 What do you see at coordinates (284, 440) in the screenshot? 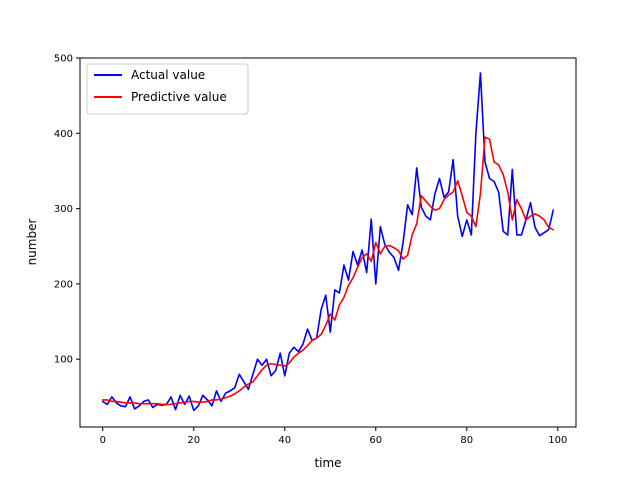
I see `x-tick-label: 40` at bounding box center [284, 440].